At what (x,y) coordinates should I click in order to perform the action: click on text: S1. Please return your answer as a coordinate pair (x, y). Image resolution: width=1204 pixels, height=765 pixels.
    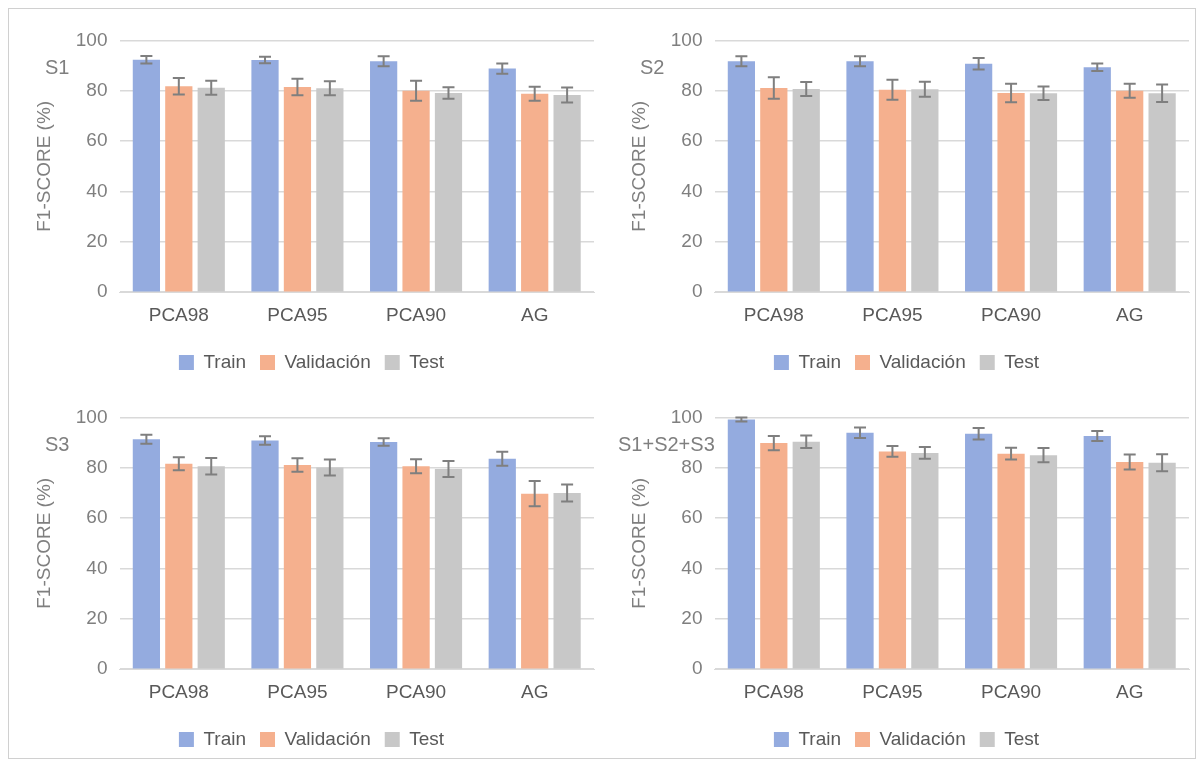
    Looking at the image, I should click on (57, 68).